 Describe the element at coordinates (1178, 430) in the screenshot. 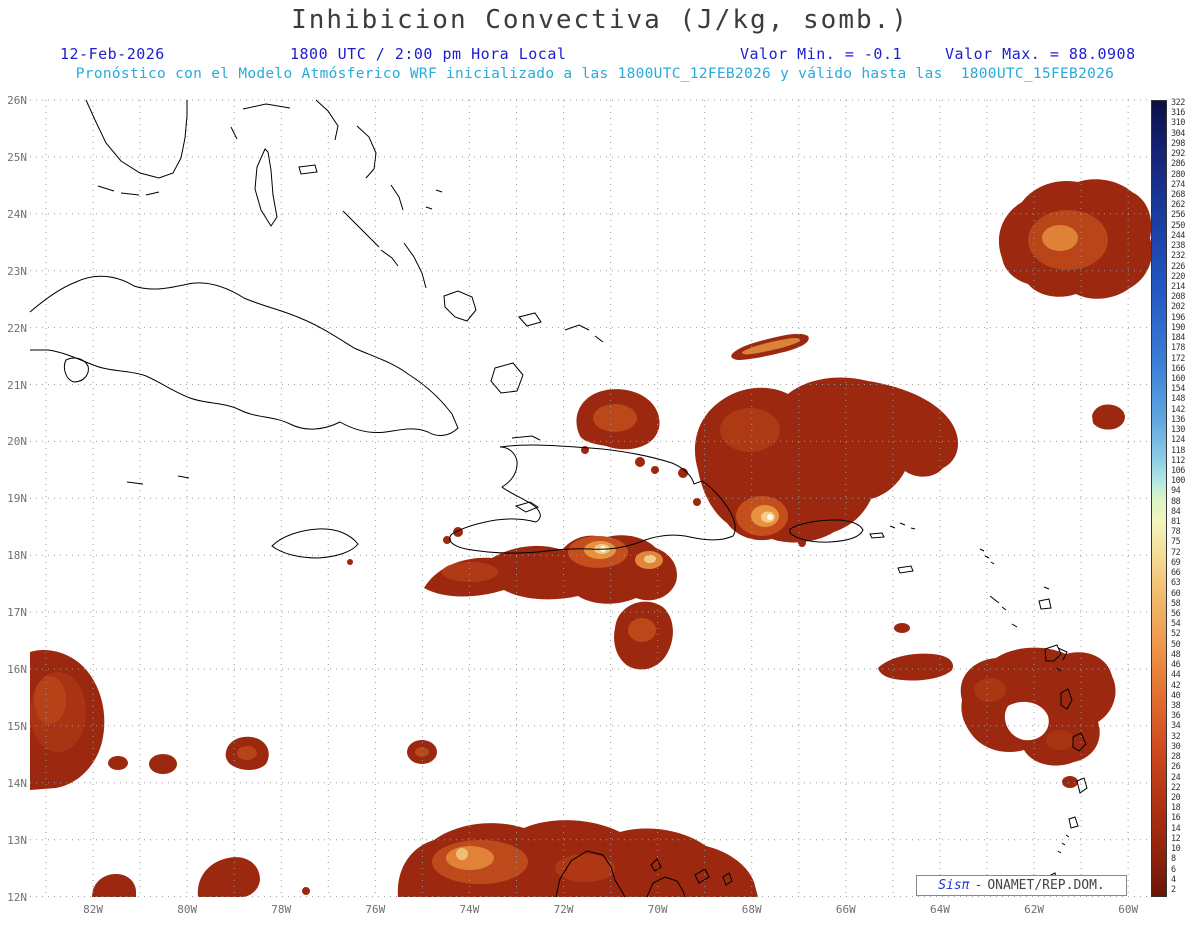

I see `colorbar-tick-label: 130` at that location.